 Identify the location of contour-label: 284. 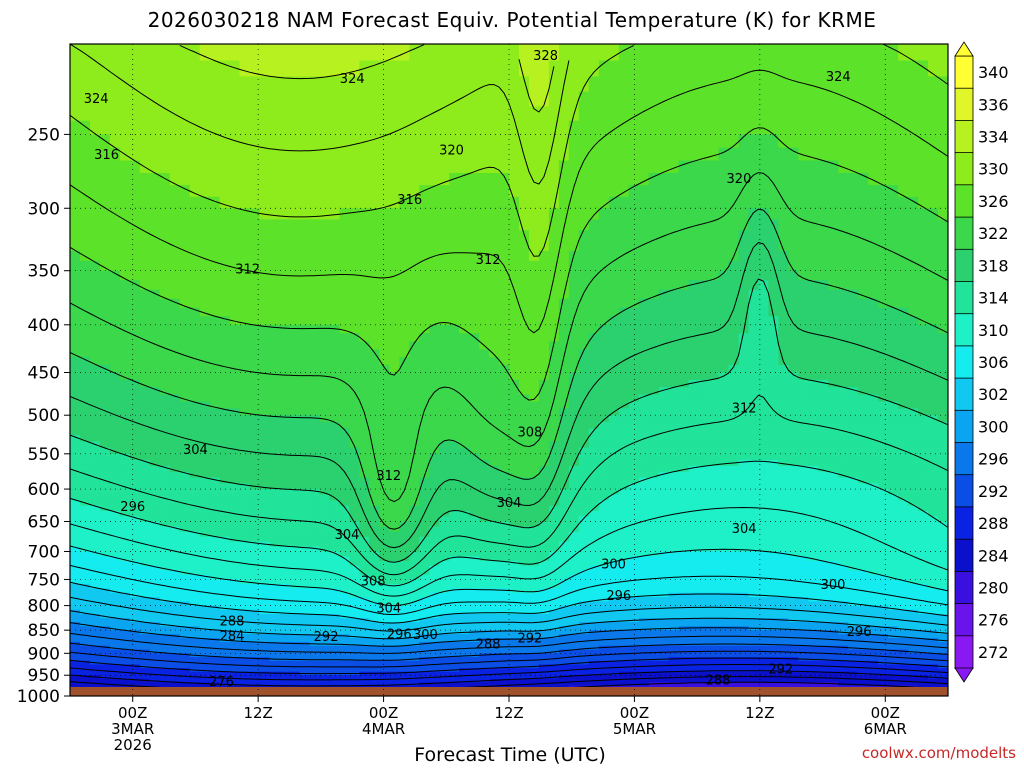
(232, 636).